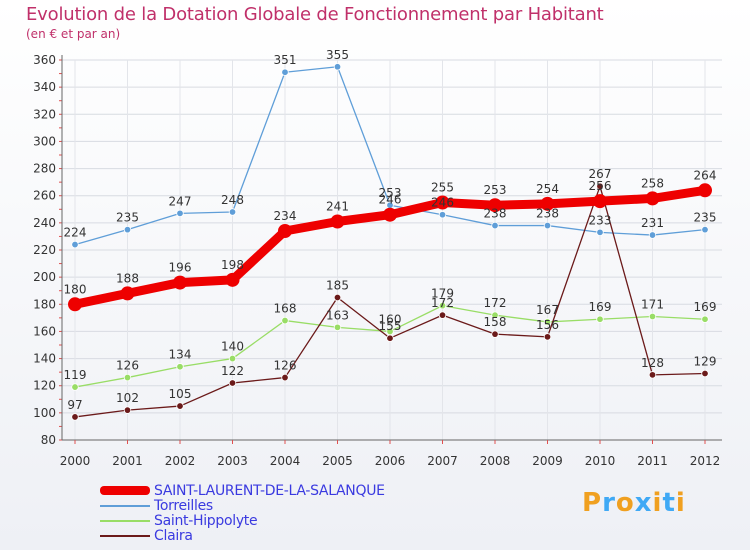  Describe the element at coordinates (232, 265) in the screenshot. I see `data-label: 198` at that location.